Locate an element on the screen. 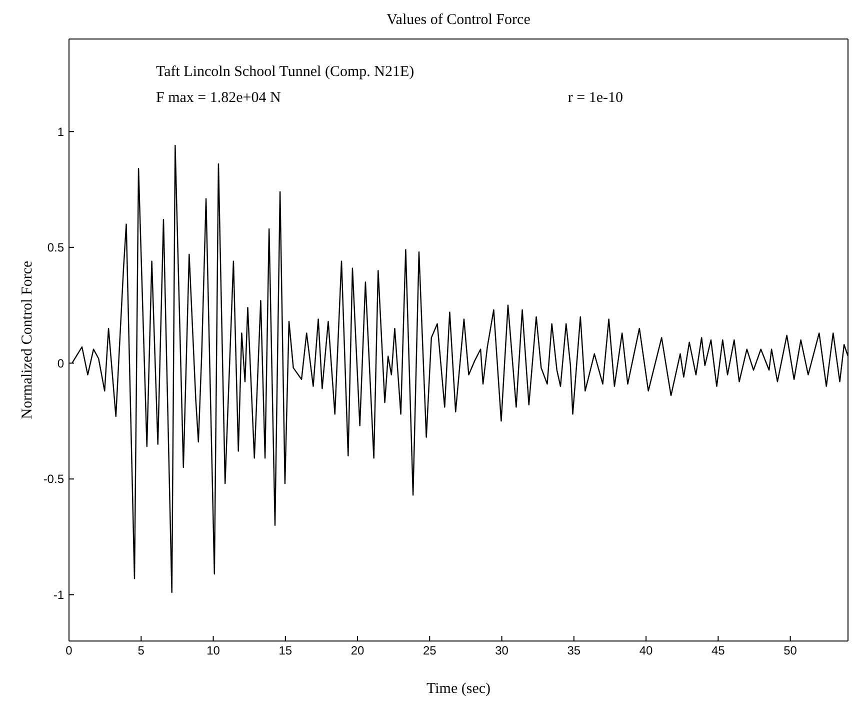  y-tick-label: 0.5 is located at coordinates (55, 247).